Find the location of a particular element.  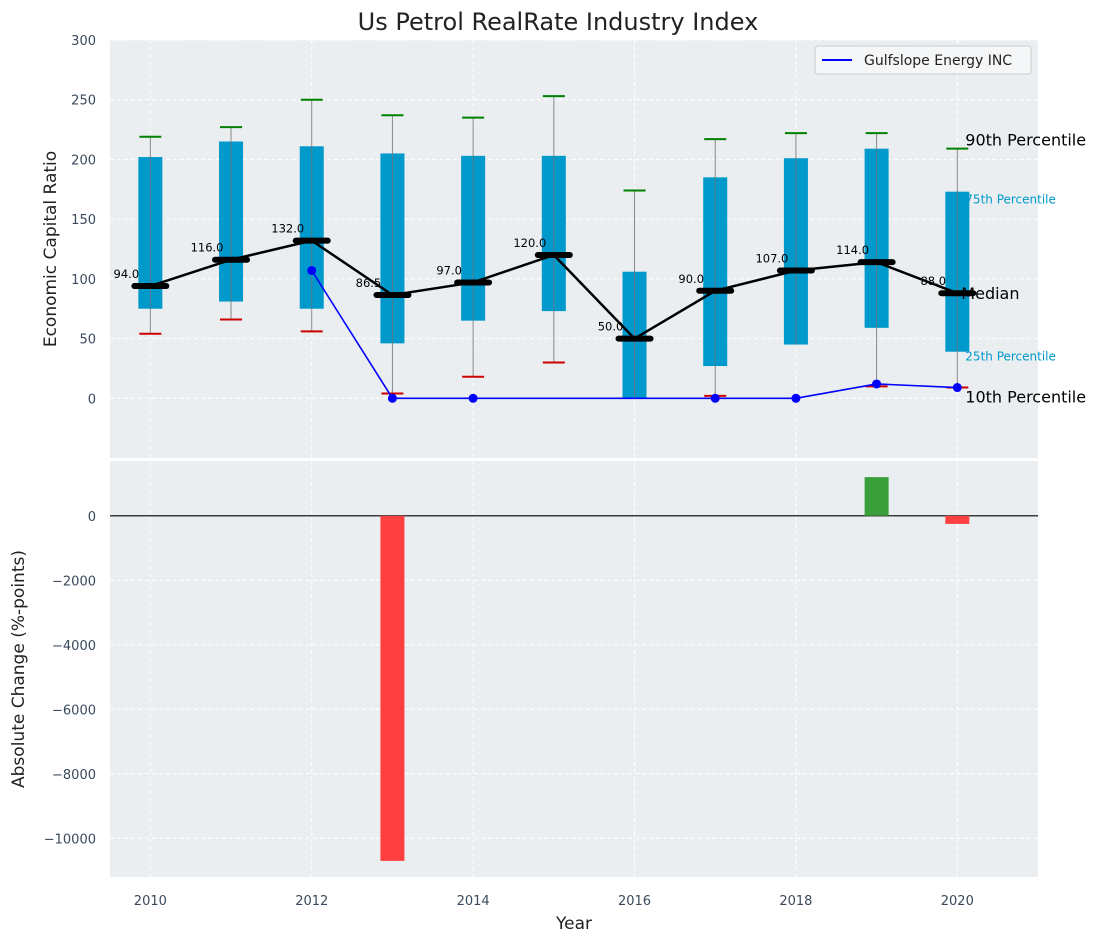

bottom-y-tick-label: 0 is located at coordinates (92, 517).